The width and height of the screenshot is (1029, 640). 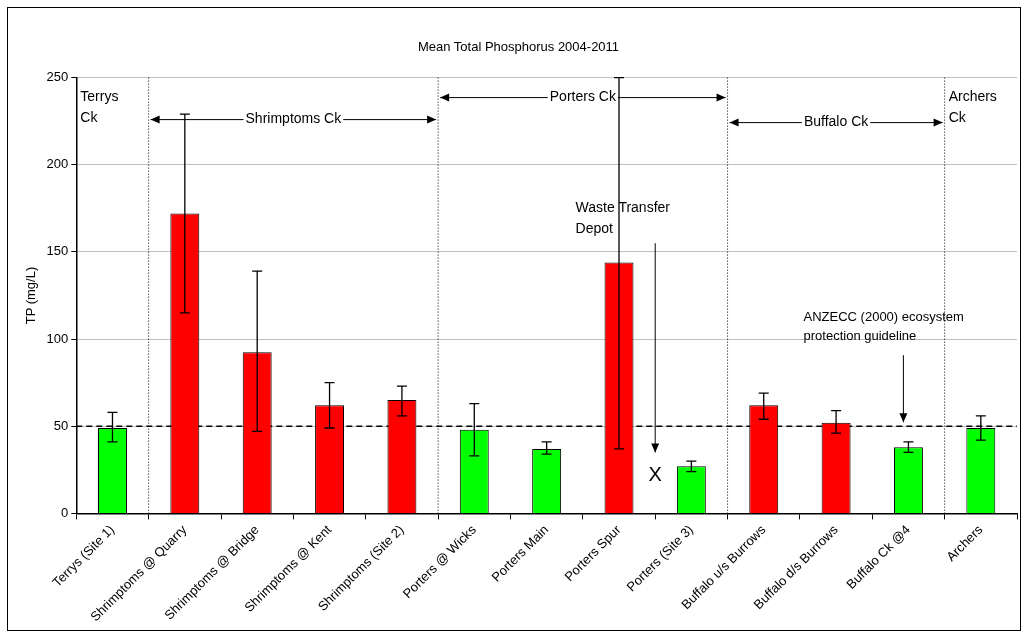 What do you see at coordinates (57, 77) in the screenshot?
I see `y-tick-label: 250` at bounding box center [57, 77].